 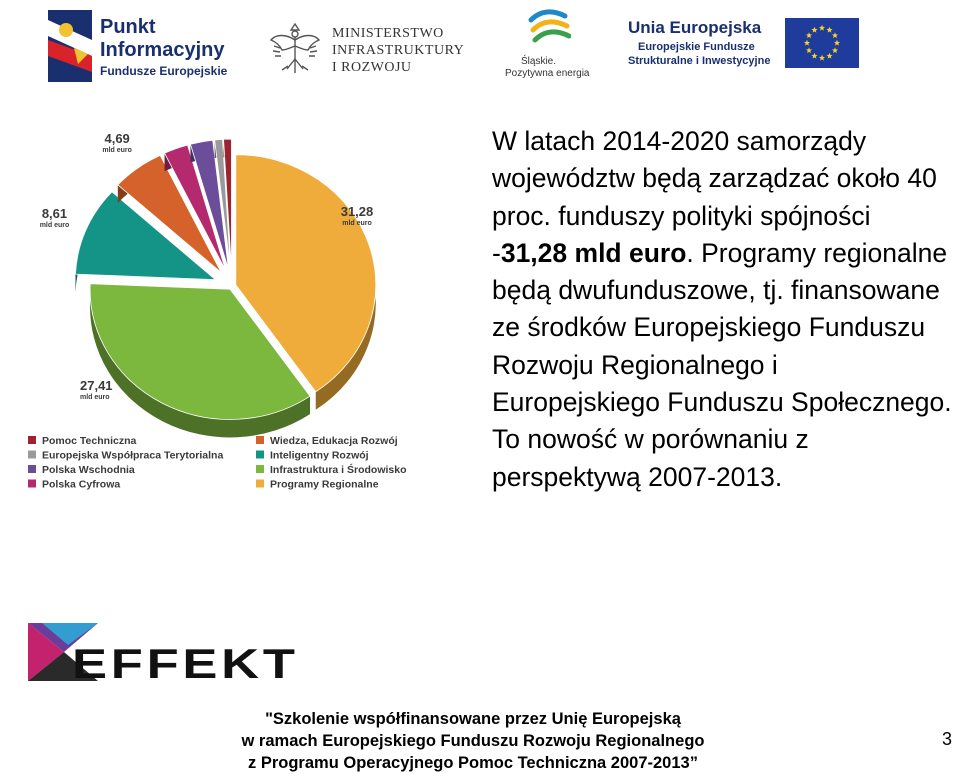 I want to click on paragraph-bold: 31,28 mld euro, so click(x=593, y=252).